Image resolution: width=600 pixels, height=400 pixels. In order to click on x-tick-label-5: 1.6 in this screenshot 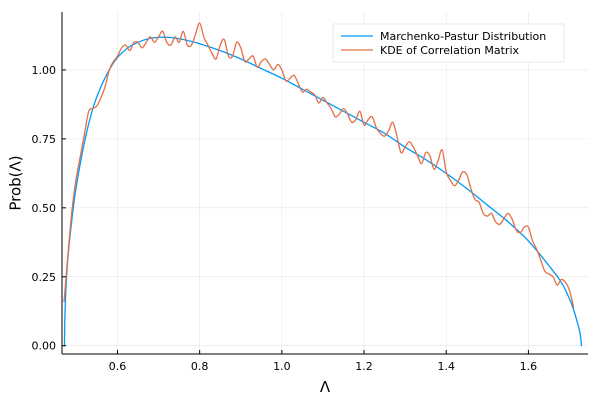, I will do `click(529, 366)`.